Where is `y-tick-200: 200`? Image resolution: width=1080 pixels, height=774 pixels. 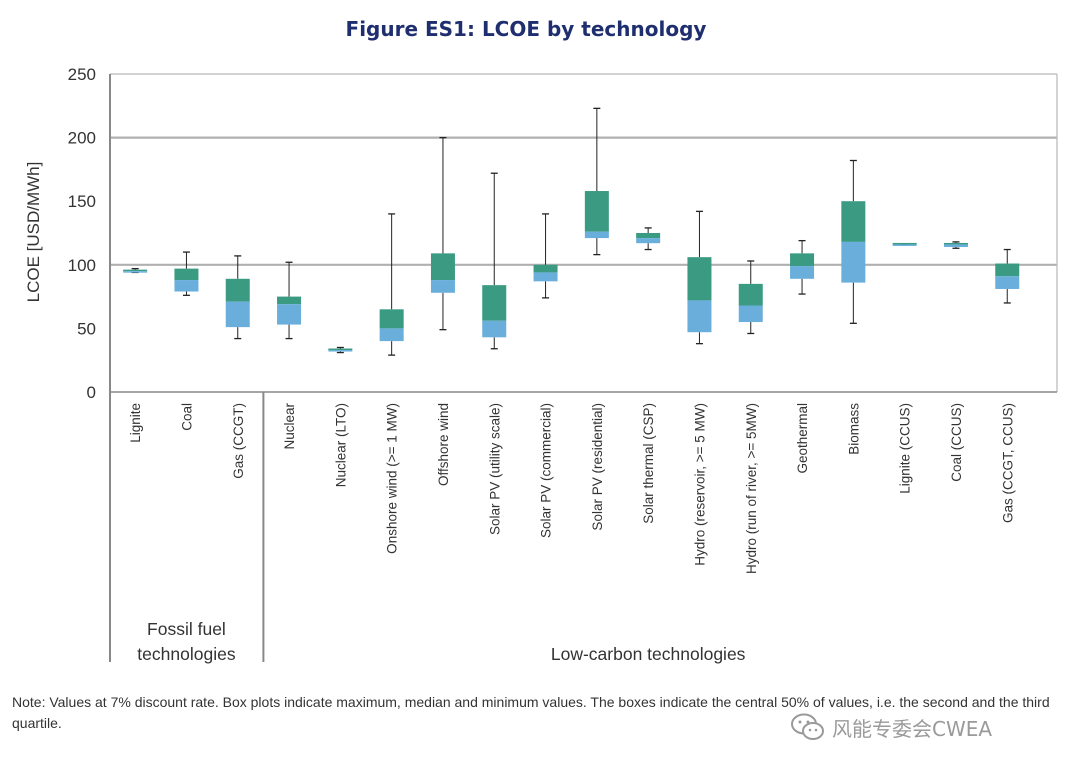 y-tick-200: 200 is located at coordinates (82, 138).